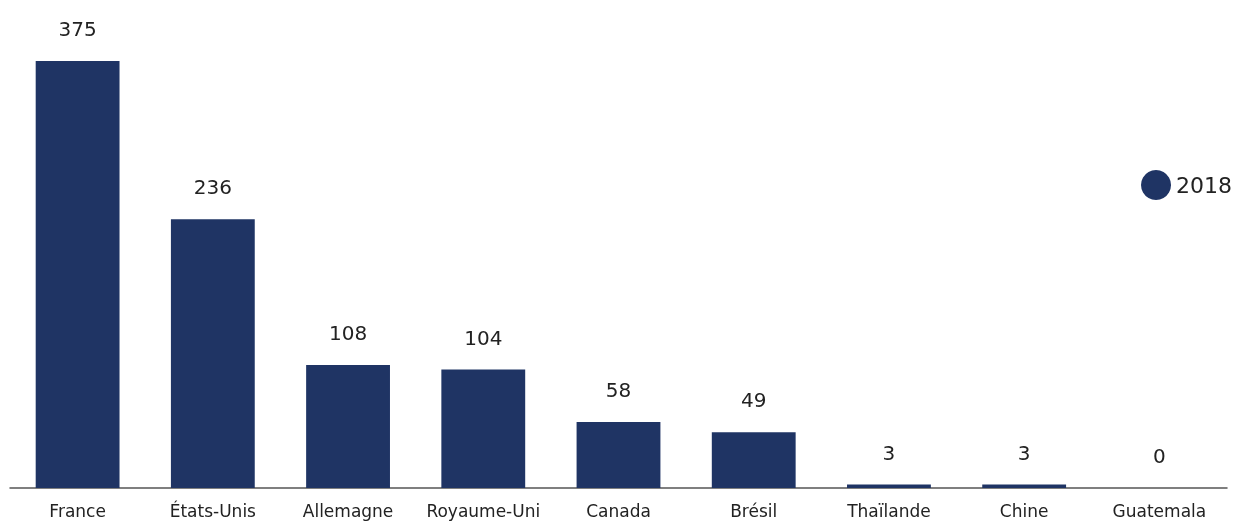  Describe the element at coordinates (348, 333) in the screenshot. I see `data-label: 108` at that location.